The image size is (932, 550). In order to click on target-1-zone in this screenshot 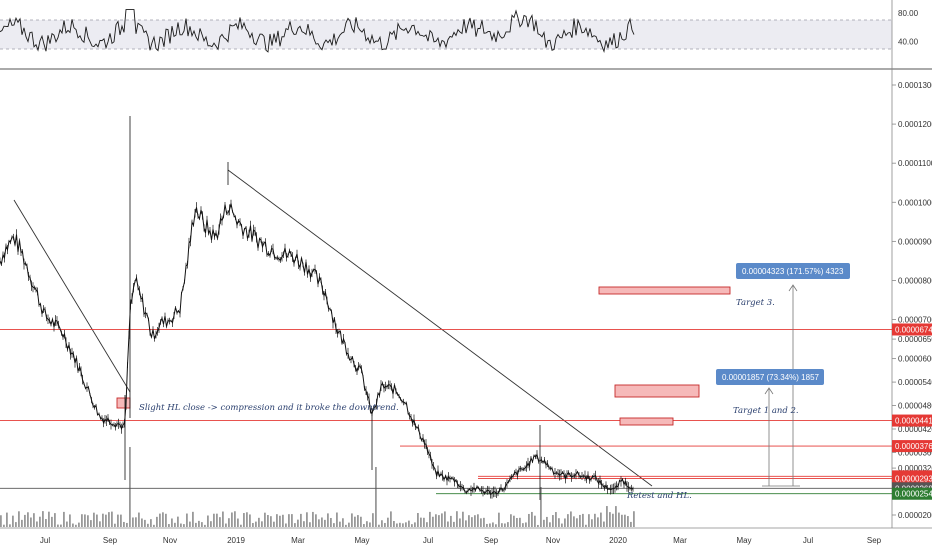, I will do `click(646, 421)`.